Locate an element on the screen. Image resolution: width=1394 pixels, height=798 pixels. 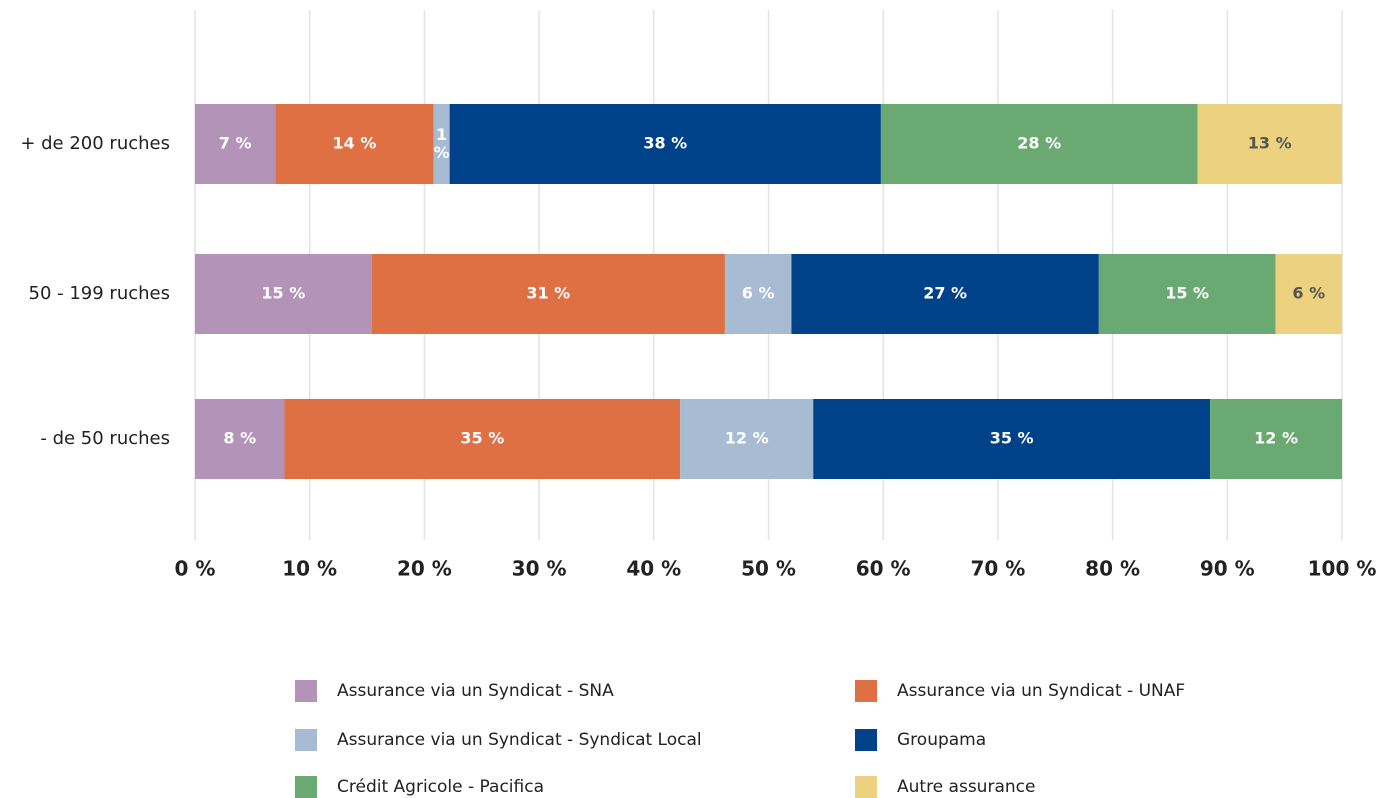
x-tick-label: 30 % is located at coordinates (539, 569).